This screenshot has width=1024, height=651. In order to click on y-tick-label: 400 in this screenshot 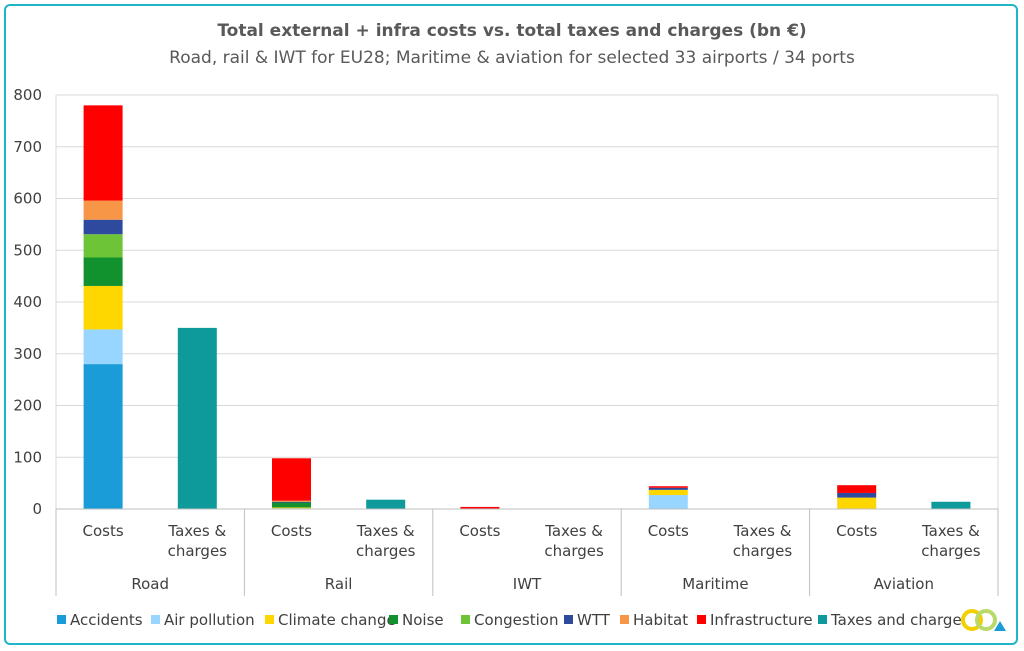, I will do `click(27, 302)`.